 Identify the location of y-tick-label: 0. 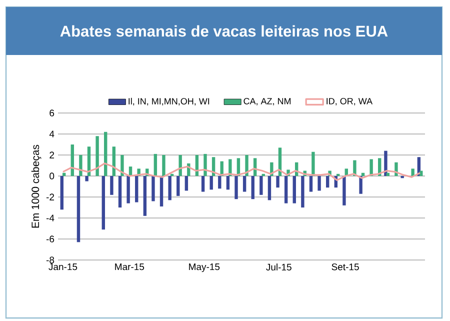
(52, 176).